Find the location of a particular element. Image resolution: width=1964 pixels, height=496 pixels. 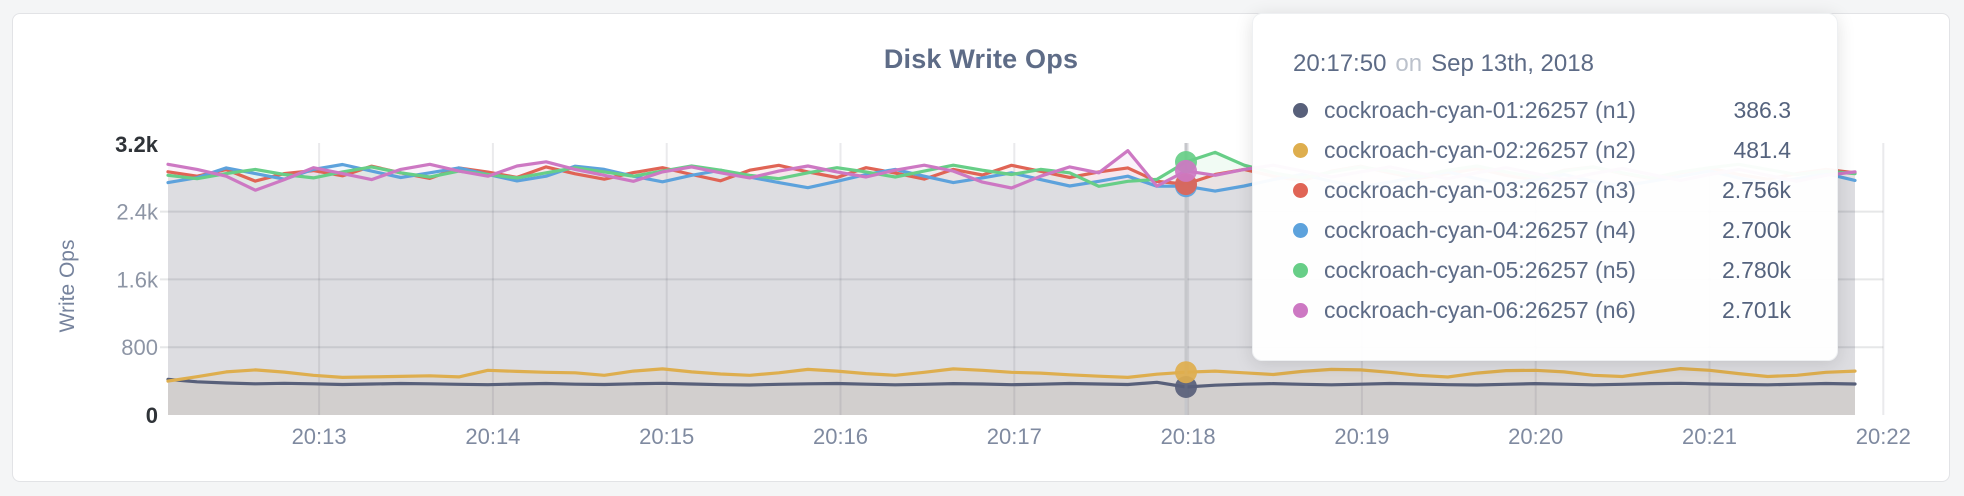

x-tick-label: 20:20 is located at coordinates (1535, 436).